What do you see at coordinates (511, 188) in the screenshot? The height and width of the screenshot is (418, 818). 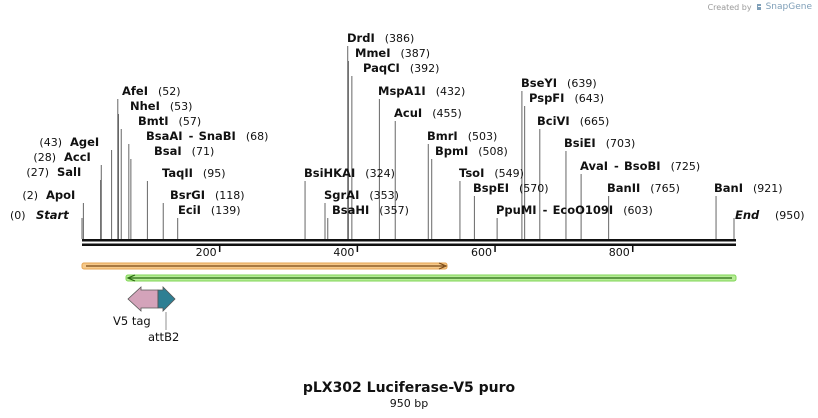 I see `enzyme-site-bspei: BspEI (570)` at bounding box center [511, 188].